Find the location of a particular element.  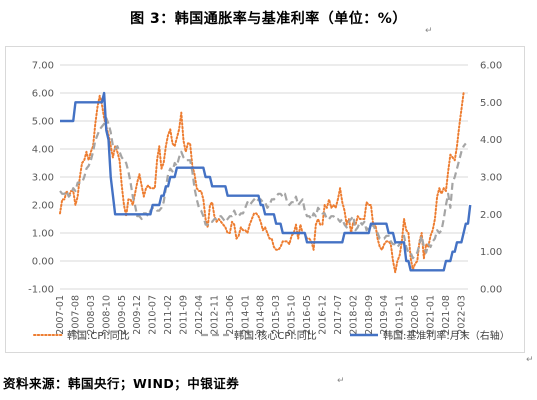

x-tick-label: 2008-10 is located at coordinates (106, 315).